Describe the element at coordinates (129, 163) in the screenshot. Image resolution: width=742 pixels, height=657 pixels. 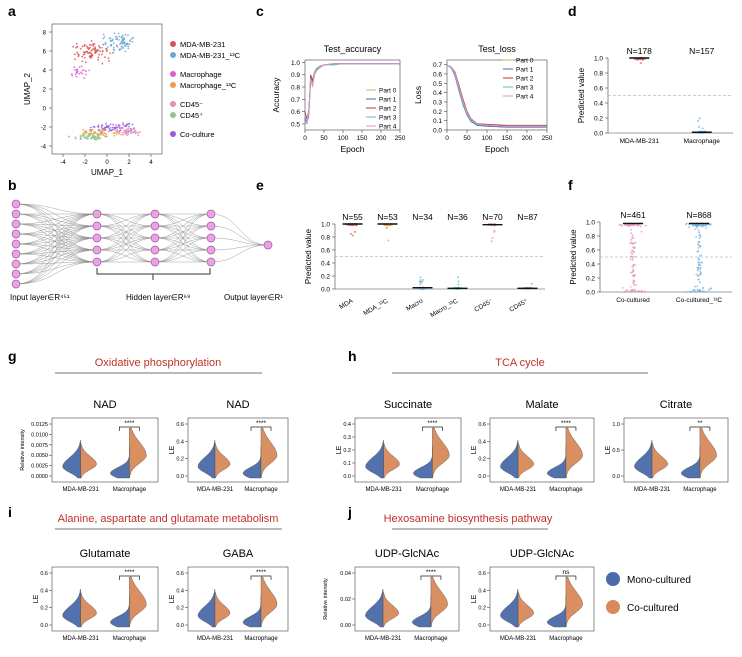
I see `umap-xtick-label: 2` at that location.